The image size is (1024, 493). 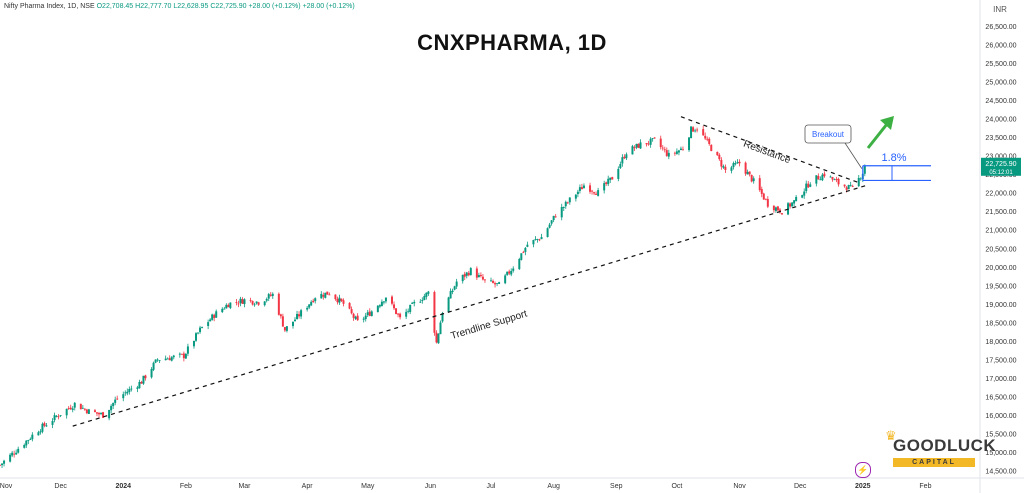 I want to click on y-tick-label: 23,500.00, so click(x=1000, y=138).